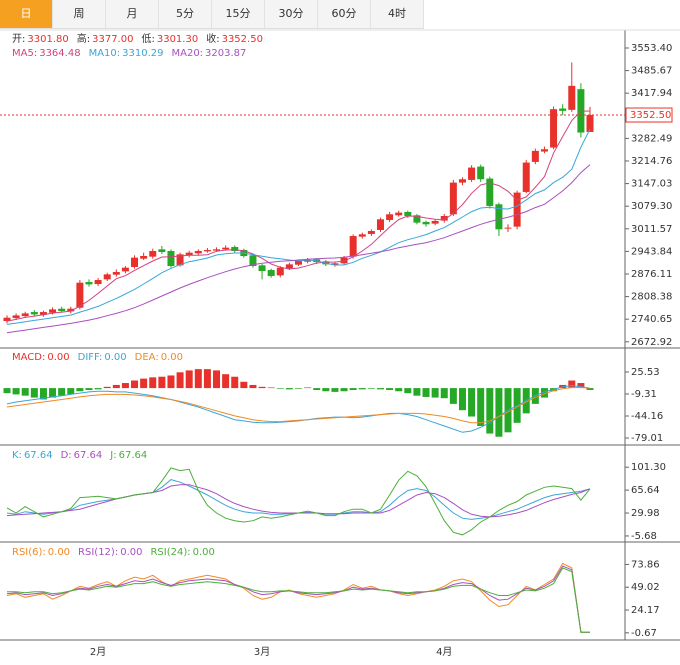 This screenshot has width=680, height=665. Describe the element at coordinates (112, 39) in the screenshot. I see `legend-value: 3377.00` at that location.